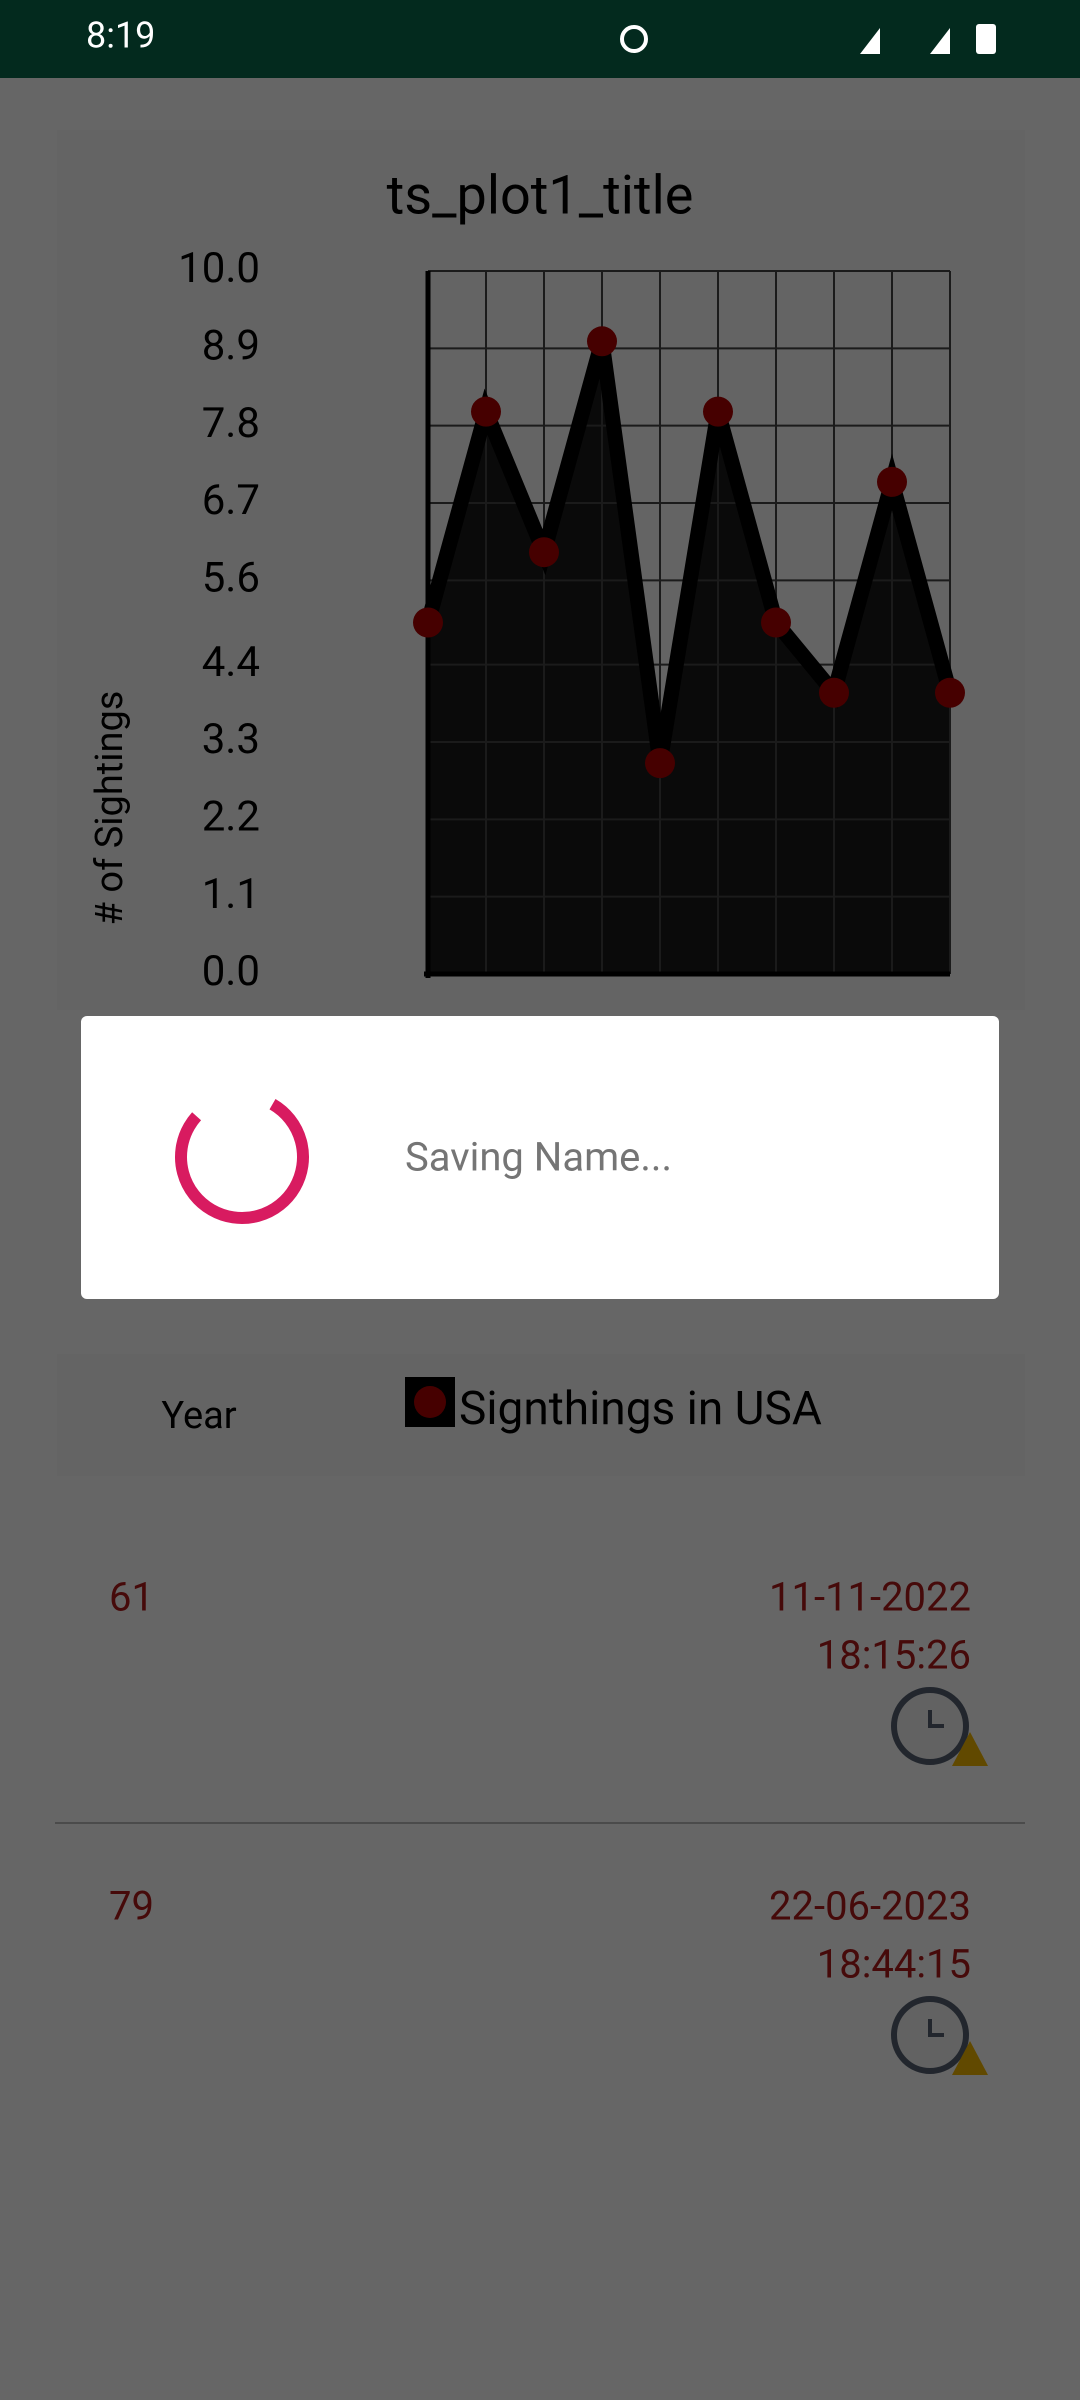 Image resolution: width=1080 pixels, height=2400 pixels. I want to click on status-time: 8:19, so click(120, 36).